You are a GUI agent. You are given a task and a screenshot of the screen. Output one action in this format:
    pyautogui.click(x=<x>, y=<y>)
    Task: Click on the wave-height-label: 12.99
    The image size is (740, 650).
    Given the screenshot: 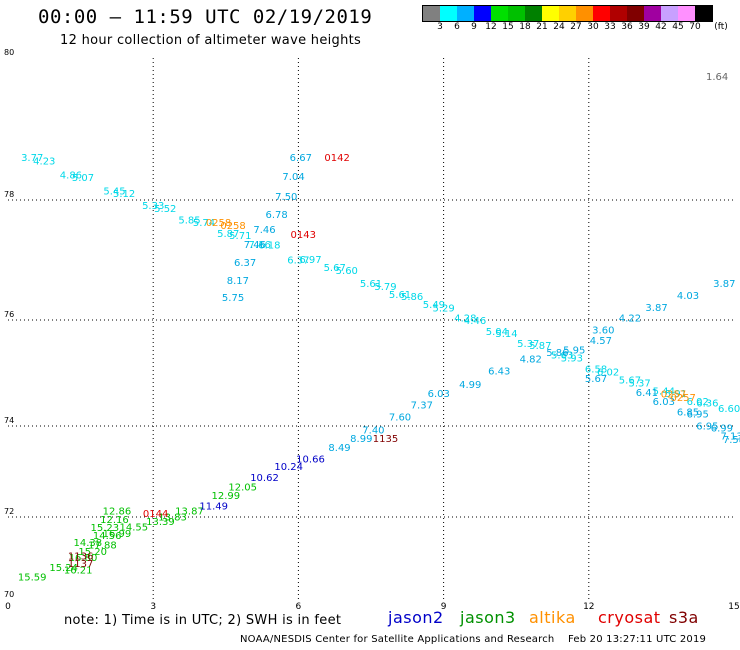 What is the action you would take?
    pyautogui.click(x=225, y=496)
    